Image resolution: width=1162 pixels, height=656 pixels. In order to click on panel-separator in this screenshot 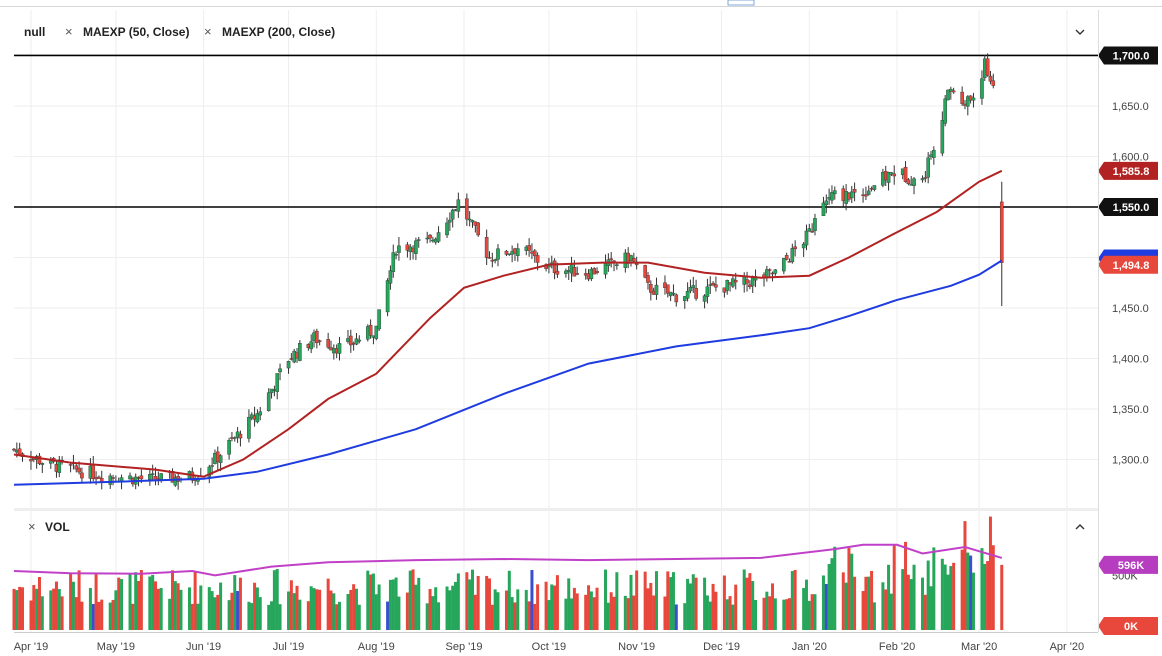, I will do `click(556, 509)`.